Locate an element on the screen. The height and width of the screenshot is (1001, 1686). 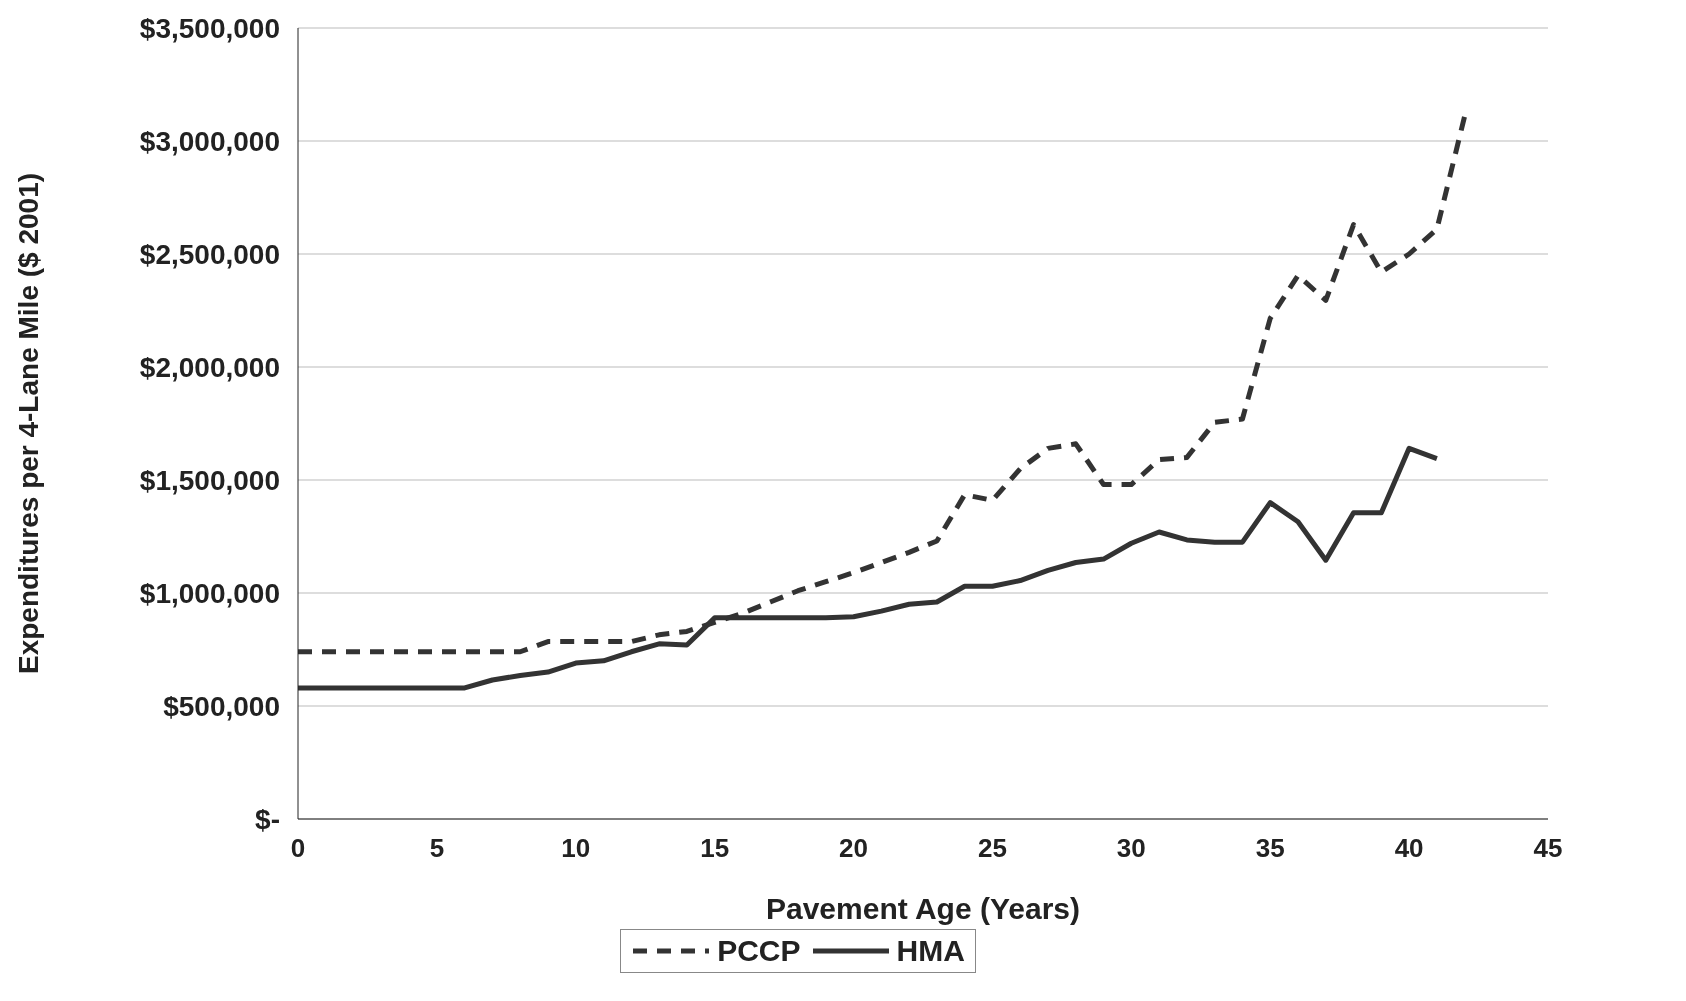
legend-label: PCCP is located at coordinates (759, 951).